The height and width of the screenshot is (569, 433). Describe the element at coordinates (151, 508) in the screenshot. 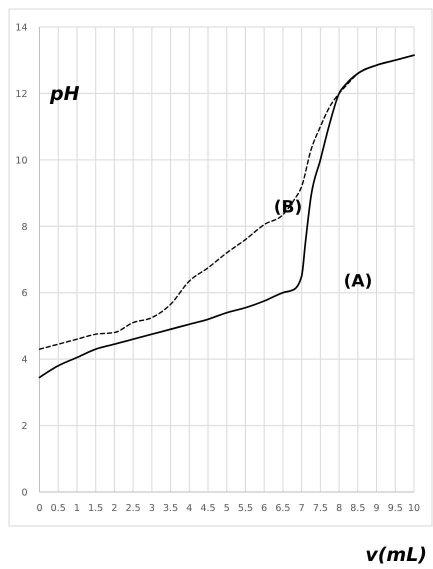

I see `x-tick-label: 3` at that location.